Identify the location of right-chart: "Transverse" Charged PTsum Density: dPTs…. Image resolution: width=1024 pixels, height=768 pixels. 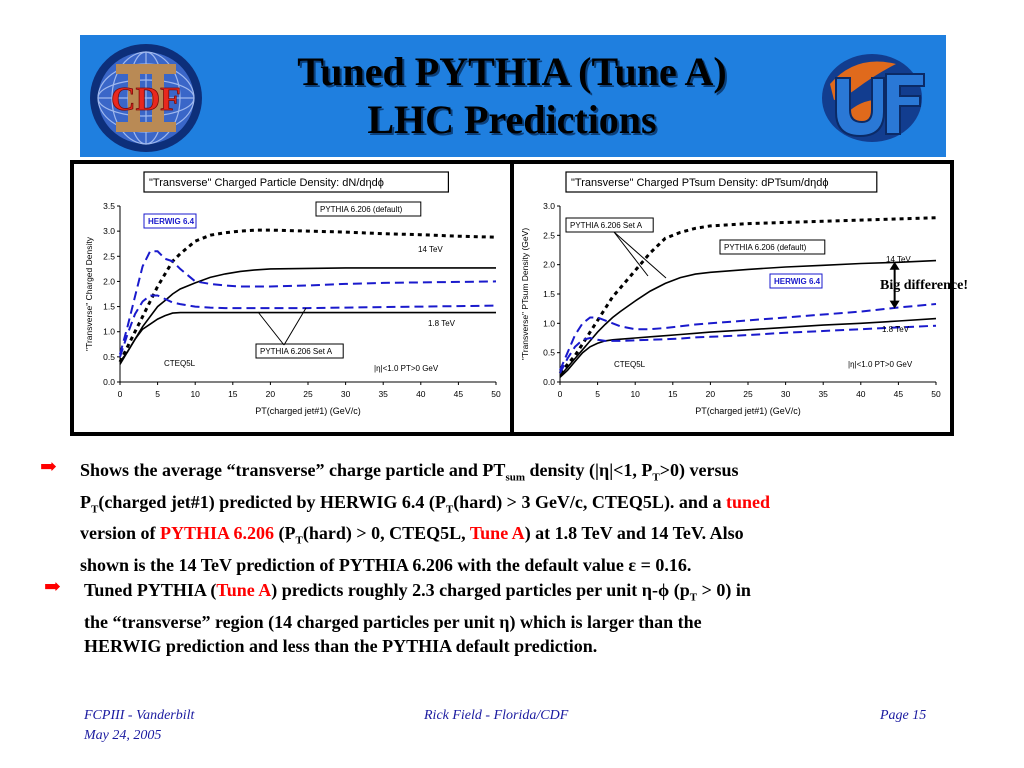
(730, 293).